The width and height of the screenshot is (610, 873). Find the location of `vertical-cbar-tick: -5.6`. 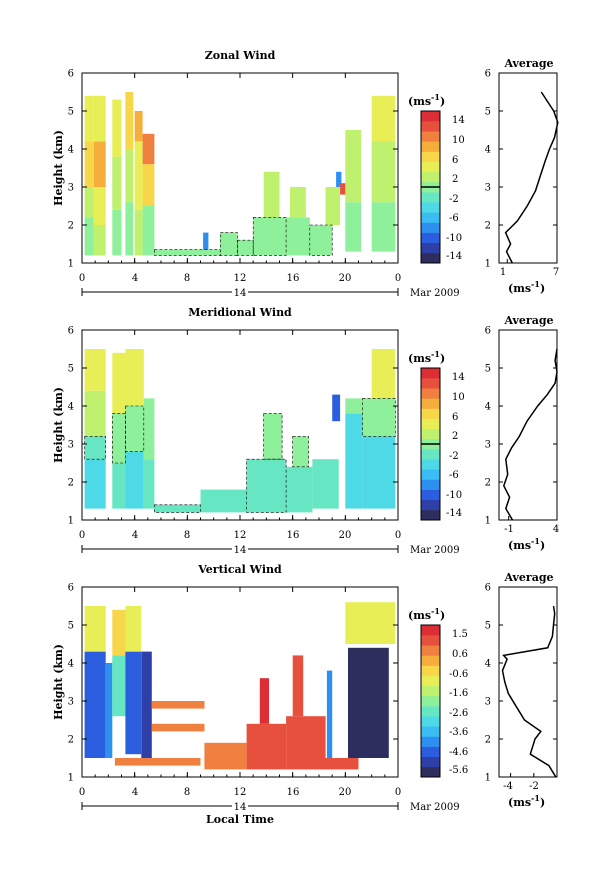

vertical-cbar-tick: -5.6 is located at coordinates (458, 770).